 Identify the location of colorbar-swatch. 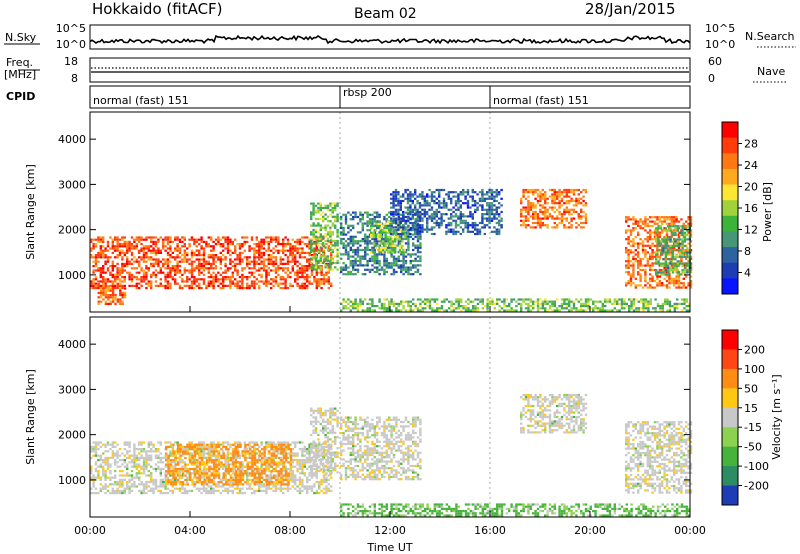
(730, 161).